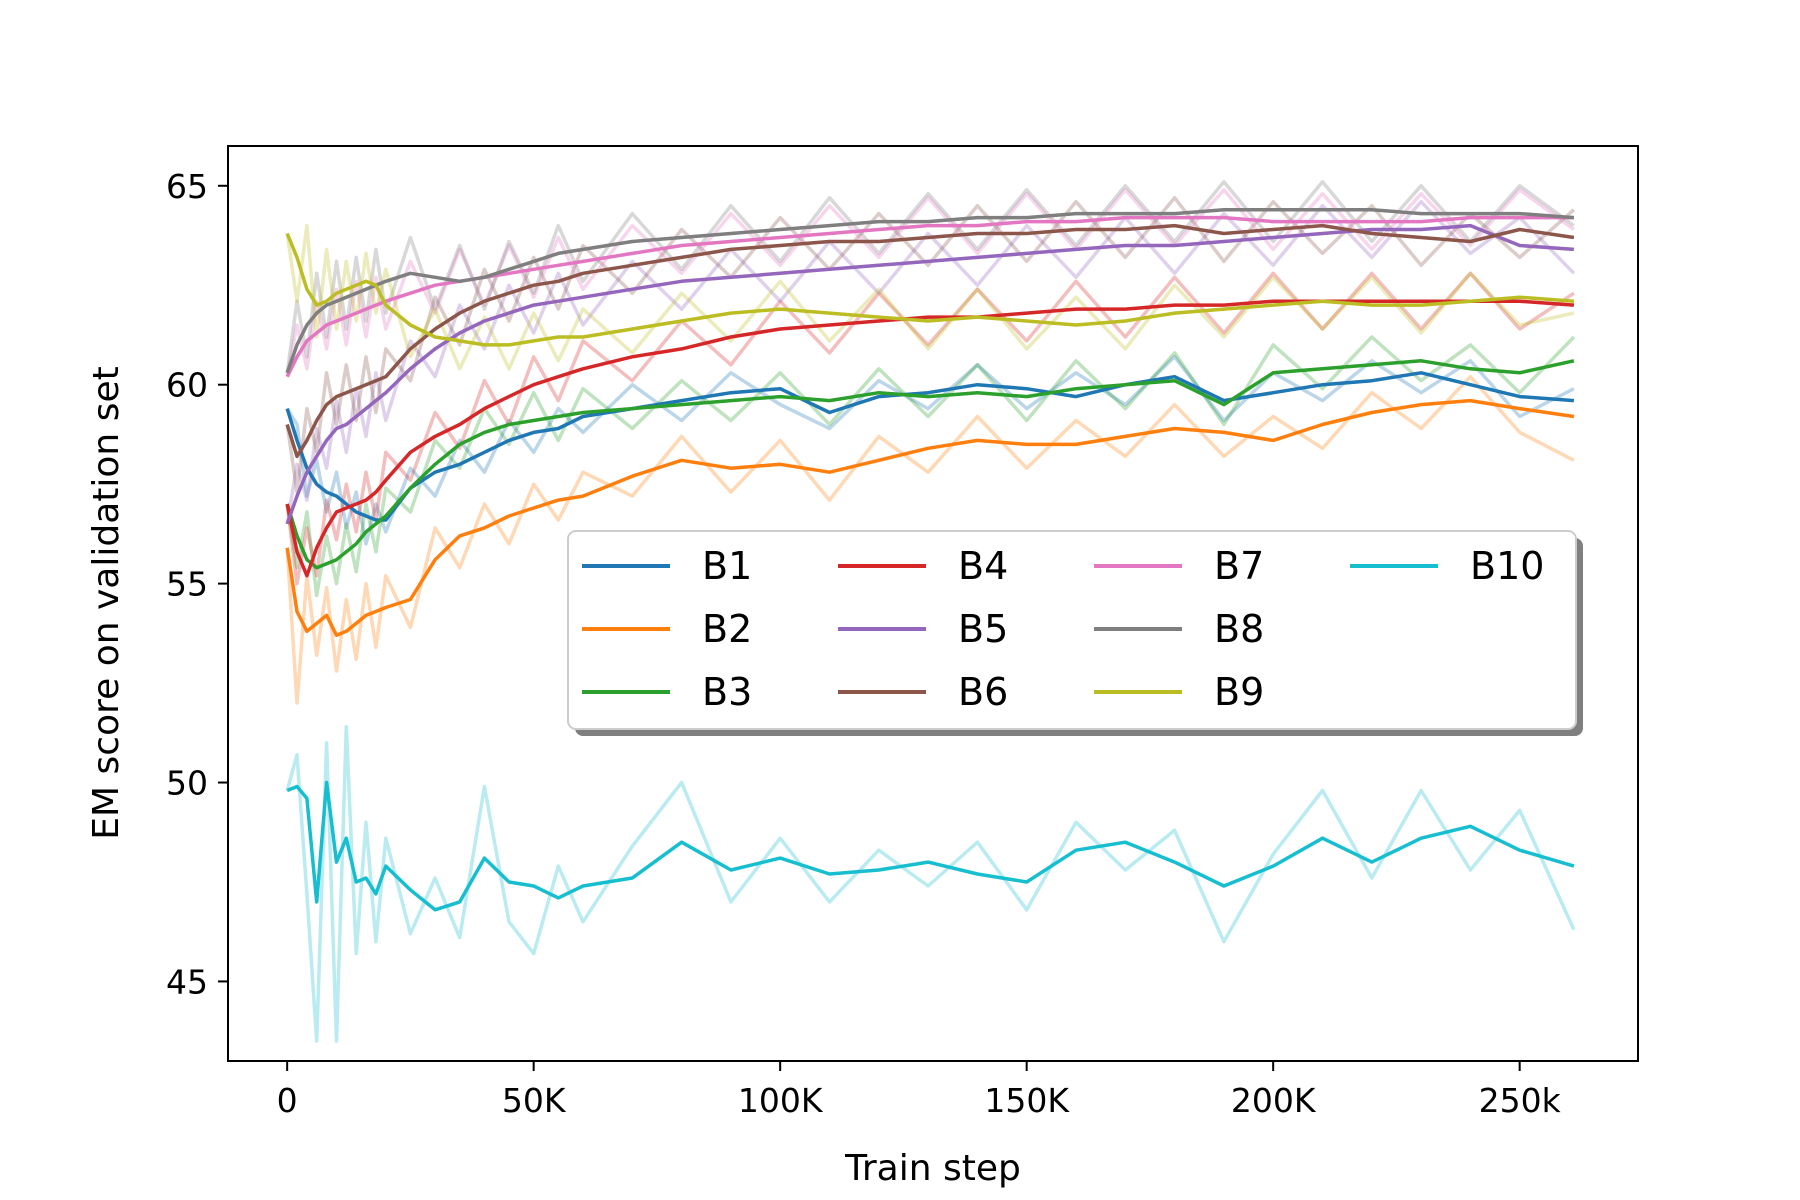 This screenshot has width=1800, height=1200. Describe the element at coordinates (1239, 692) in the screenshot. I see `legend-label-b9: B9` at that location.